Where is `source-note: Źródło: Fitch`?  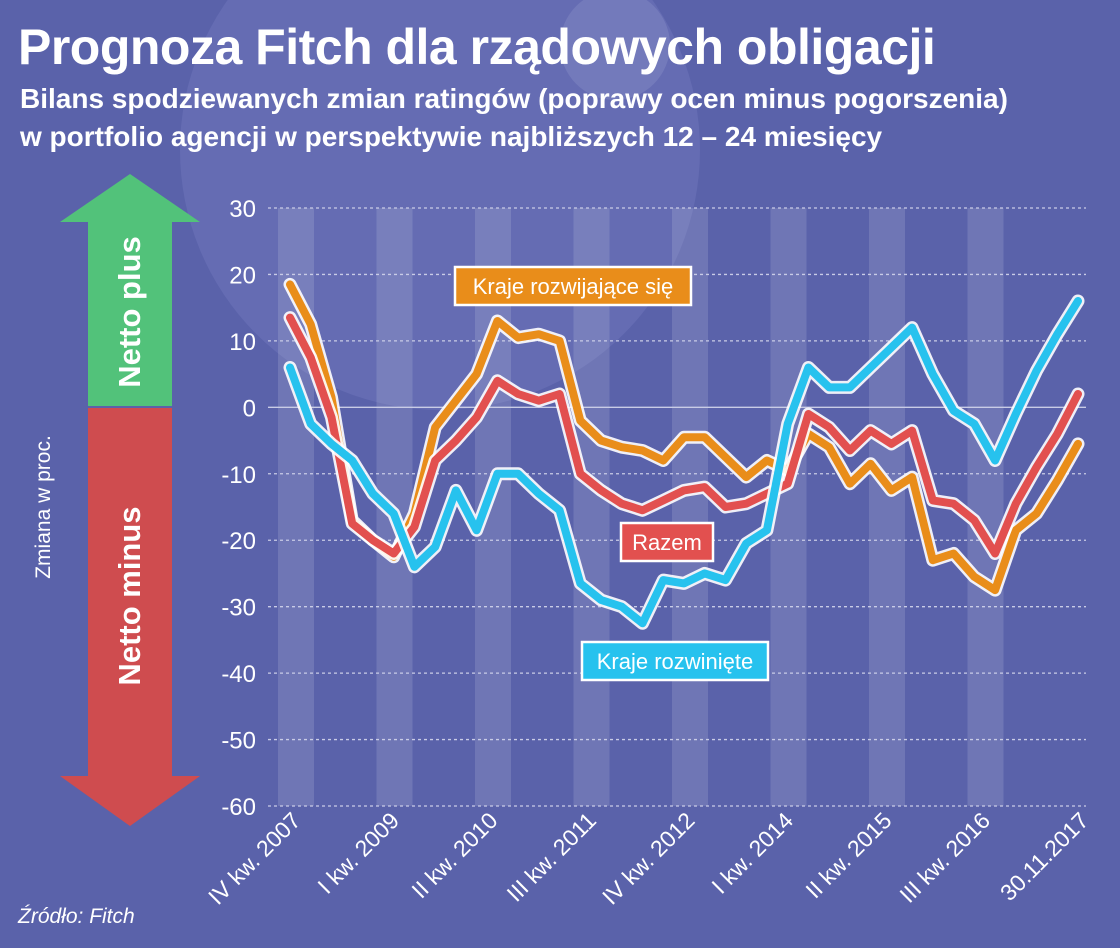
source-note: Źródło: Fitch is located at coordinates (76, 916).